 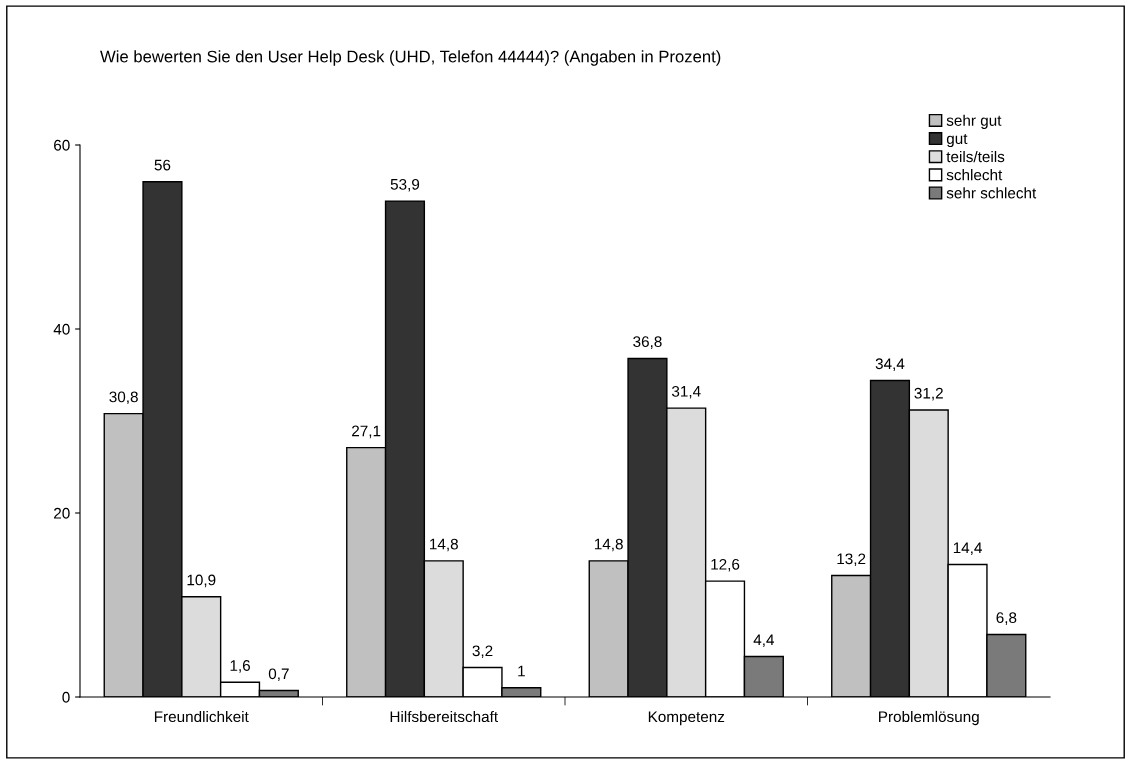 I want to click on x-tick-label: Freundlichkeit, so click(x=201, y=716).